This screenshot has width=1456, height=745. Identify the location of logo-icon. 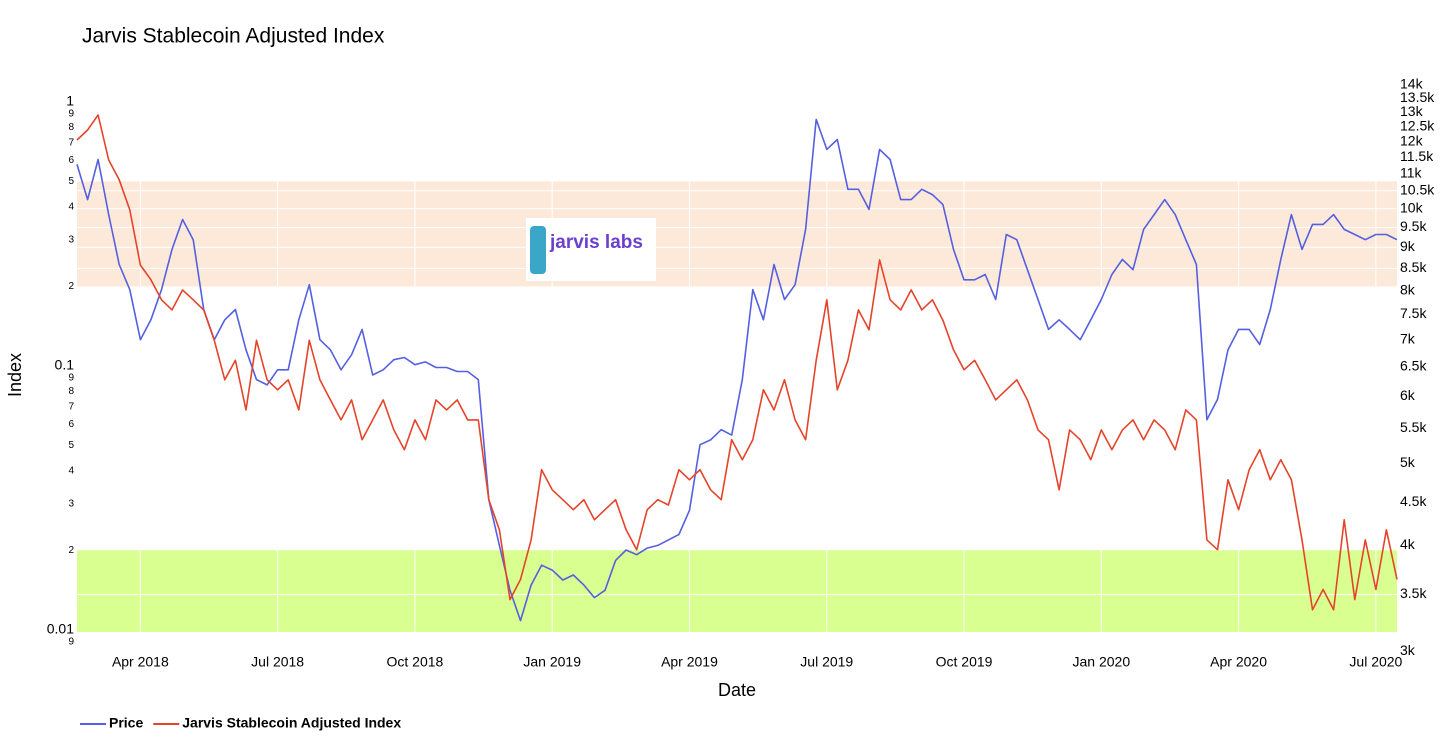
(538, 250).